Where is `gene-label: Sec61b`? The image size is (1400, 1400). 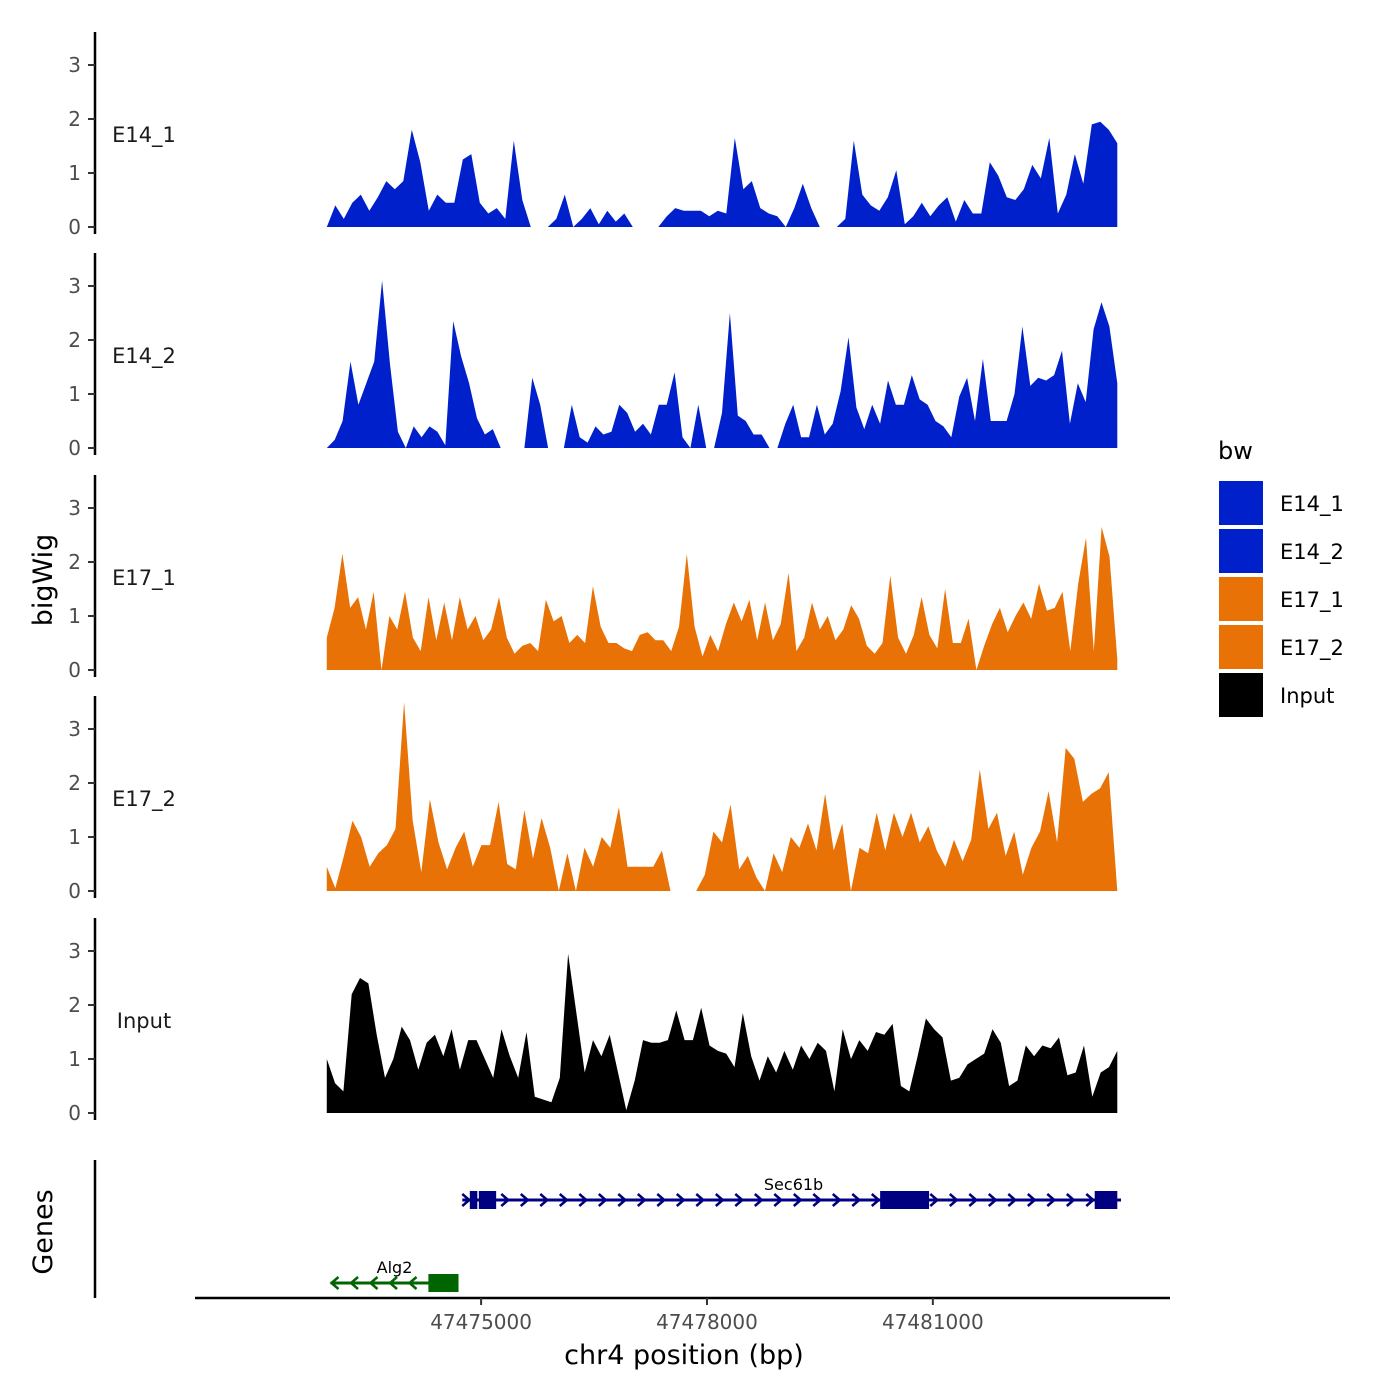 gene-label: Sec61b is located at coordinates (793, 1184).